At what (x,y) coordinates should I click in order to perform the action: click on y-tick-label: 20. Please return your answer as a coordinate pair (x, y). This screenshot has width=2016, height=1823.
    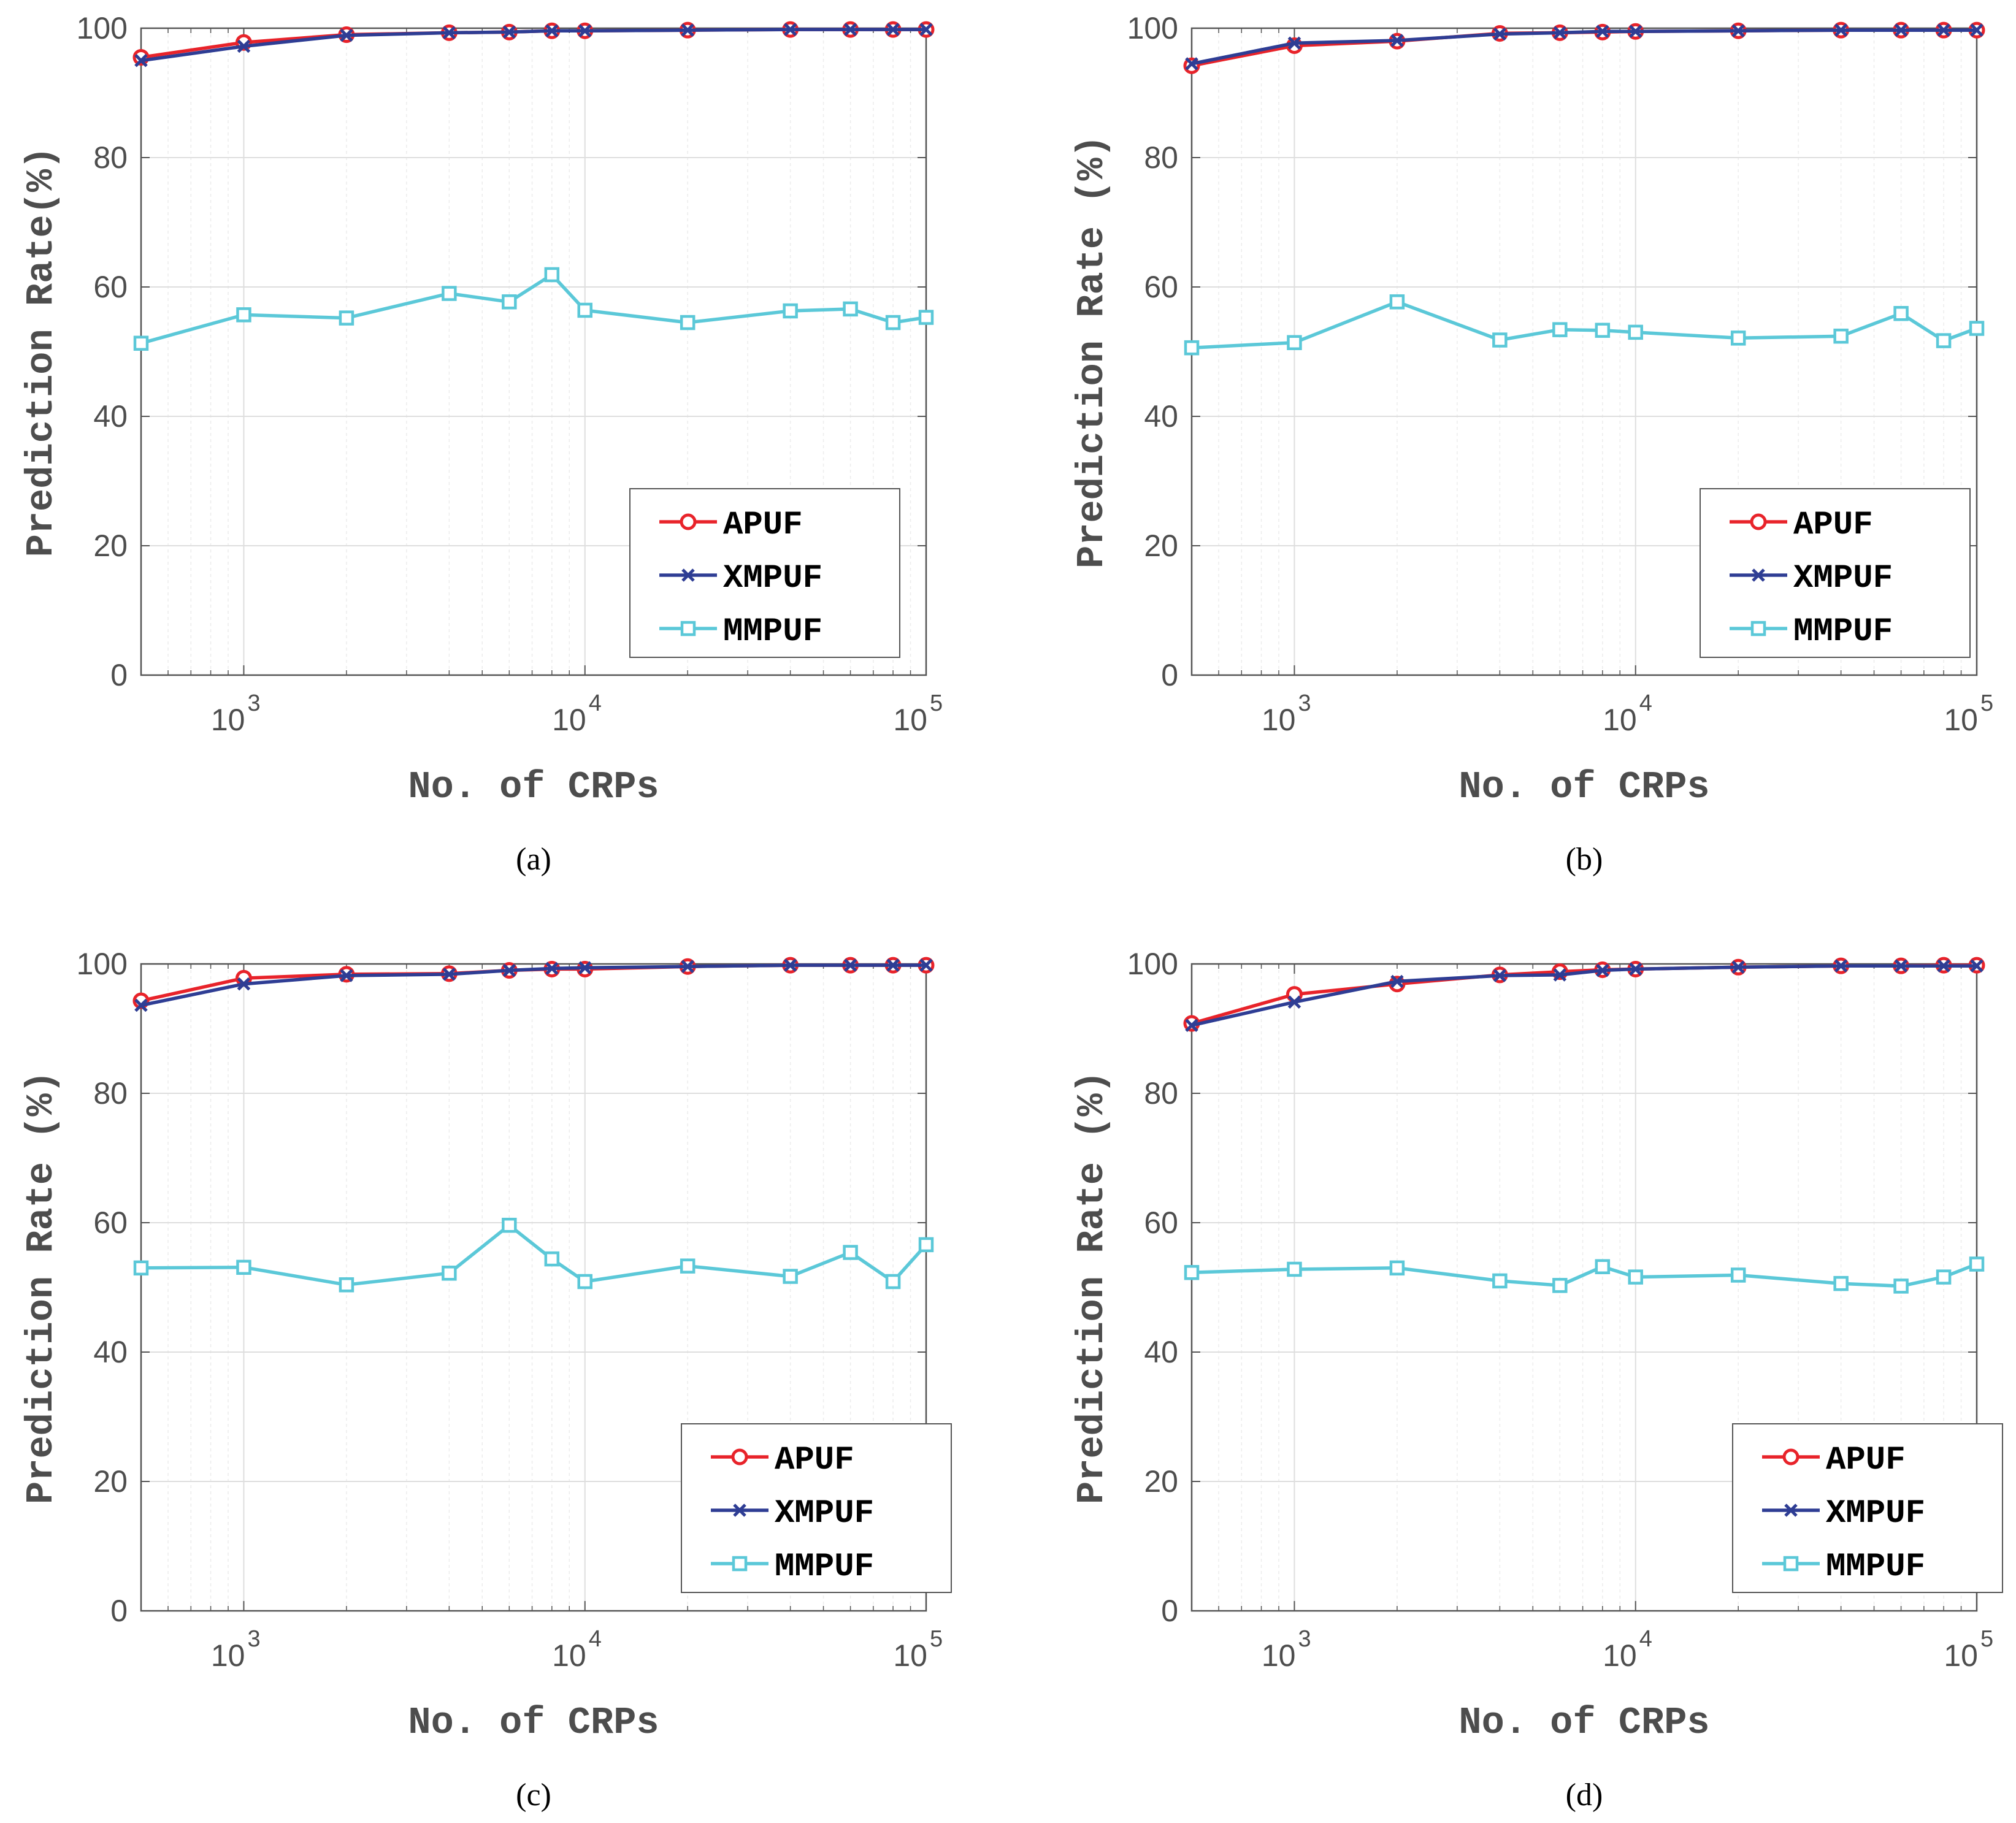
    Looking at the image, I should click on (1161, 546).